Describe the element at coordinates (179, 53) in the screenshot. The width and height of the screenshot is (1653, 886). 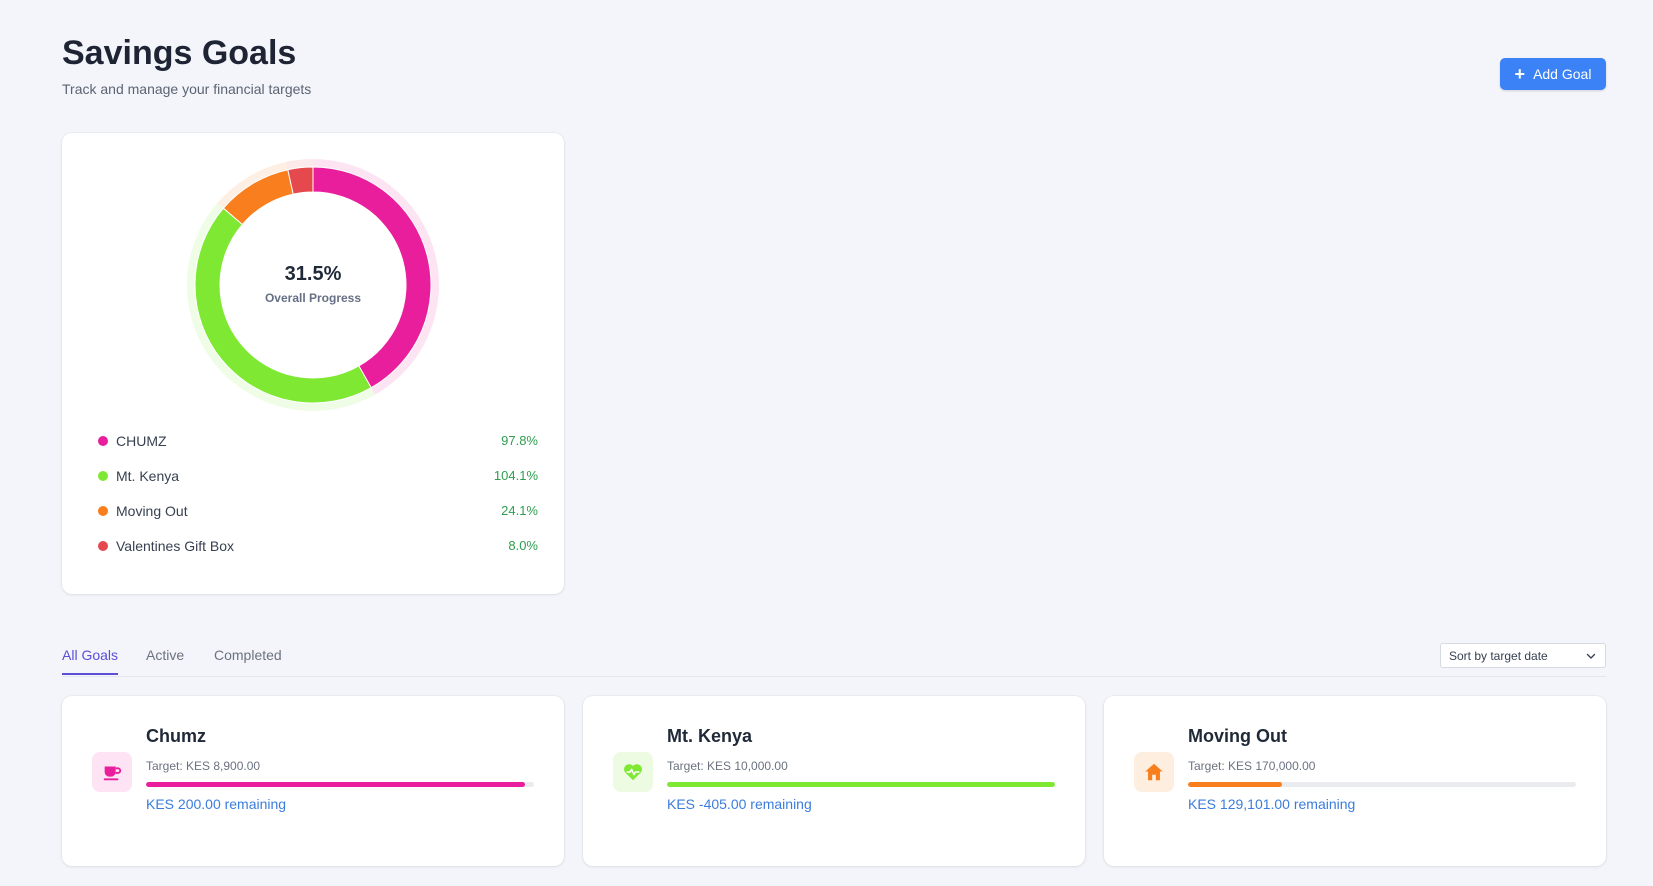
I see `page-title: Savings Goals` at that location.